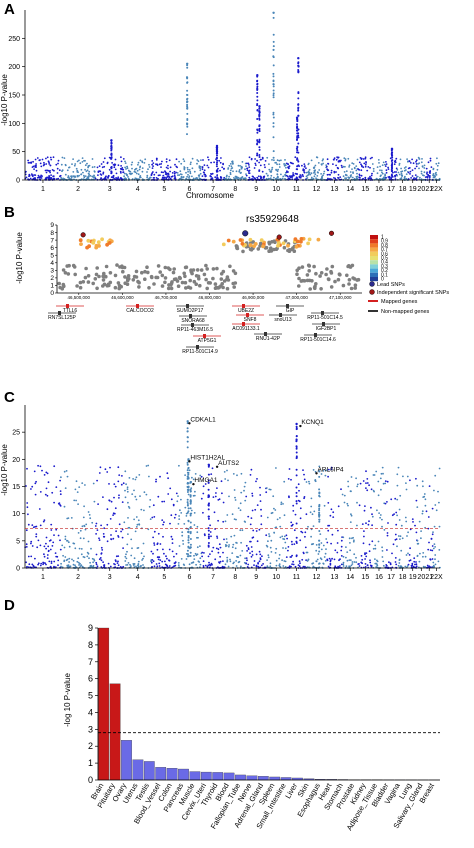 The width and height of the screenshot is (474, 848). Describe the element at coordinates (16, 460) in the screenshot. I see `manhattan-c-y-tick-label: 20` at that location.